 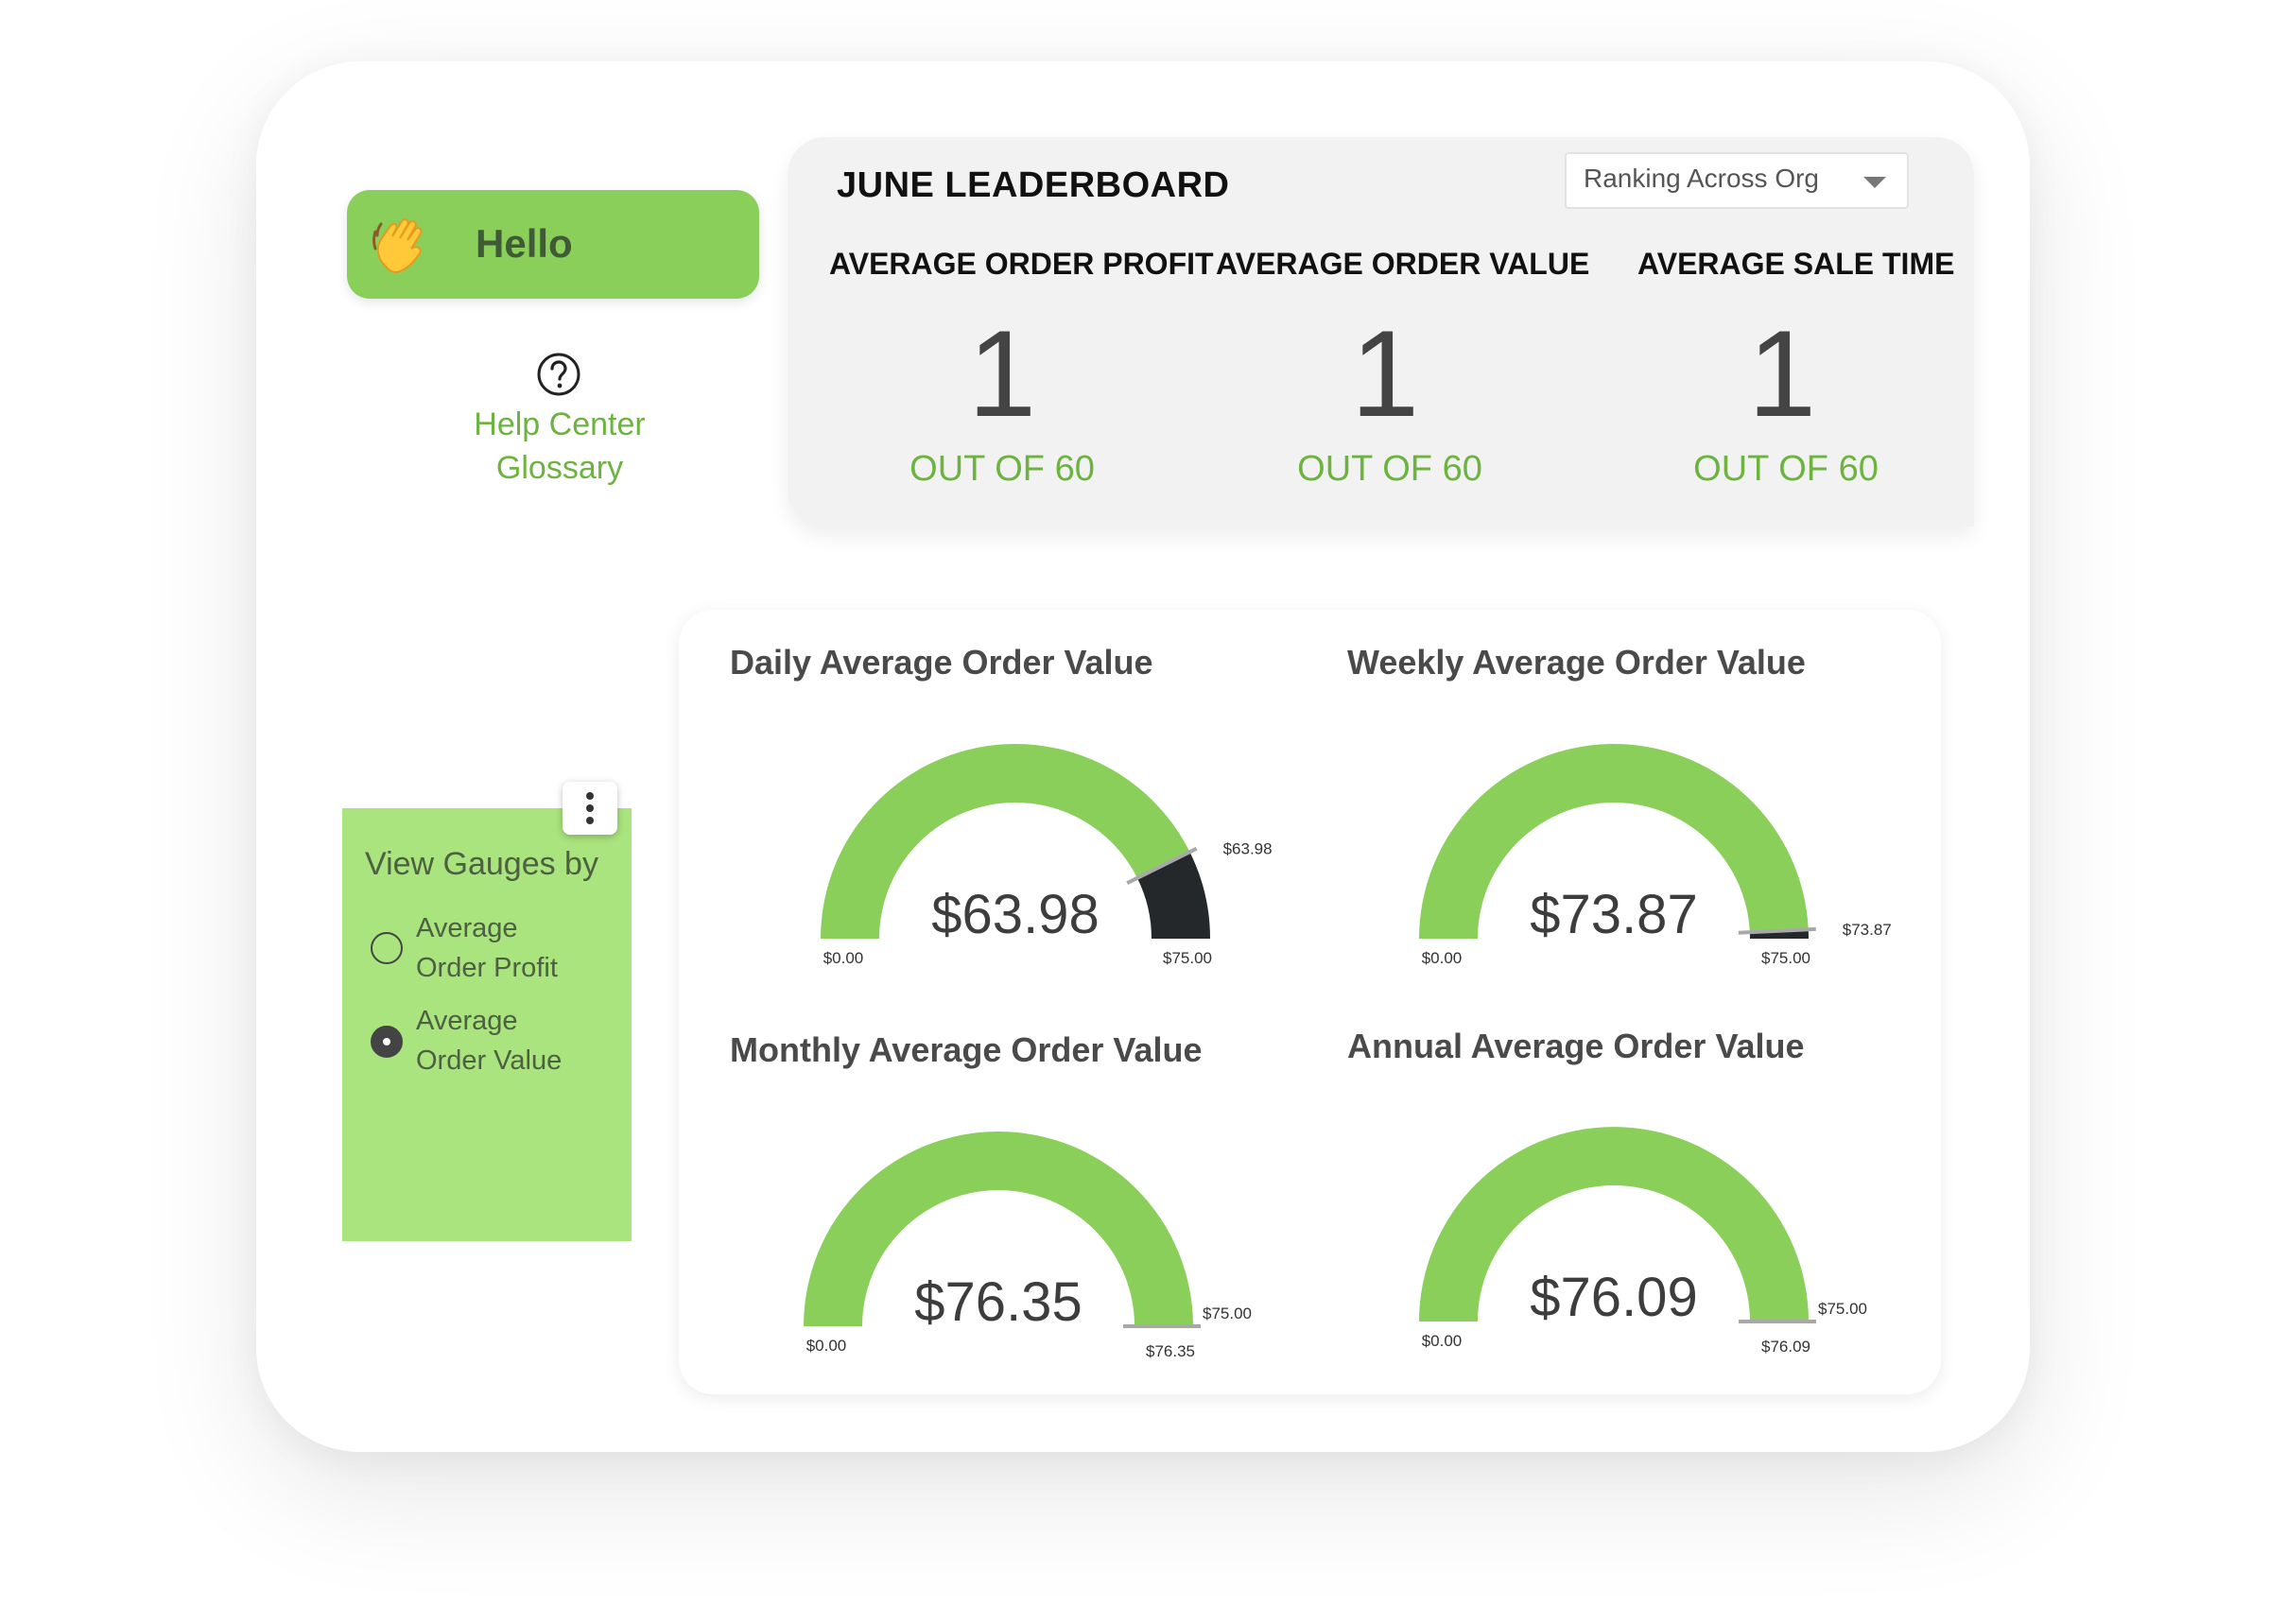 What do you see at coordinates (1021, 264) in the screenshot?
I see `metric-label-profit: AVERAGE ORDER PROFIT` at bounding box center [1021, 264].